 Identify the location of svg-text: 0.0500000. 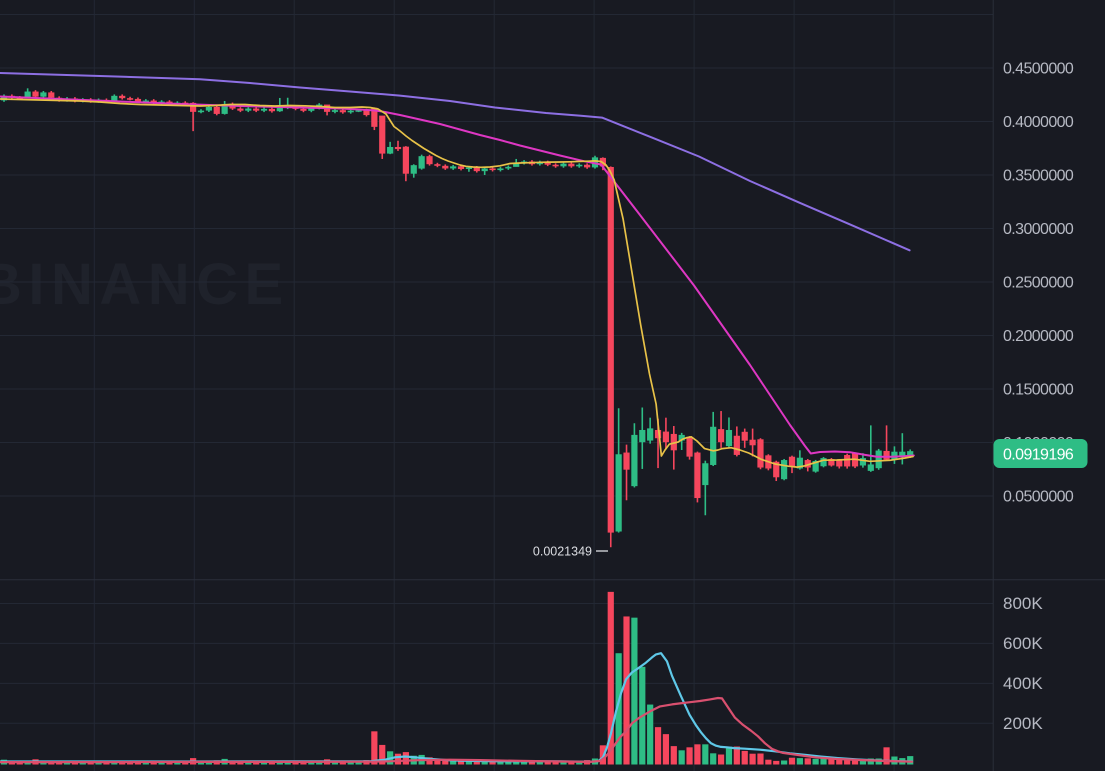
(1038, 497).